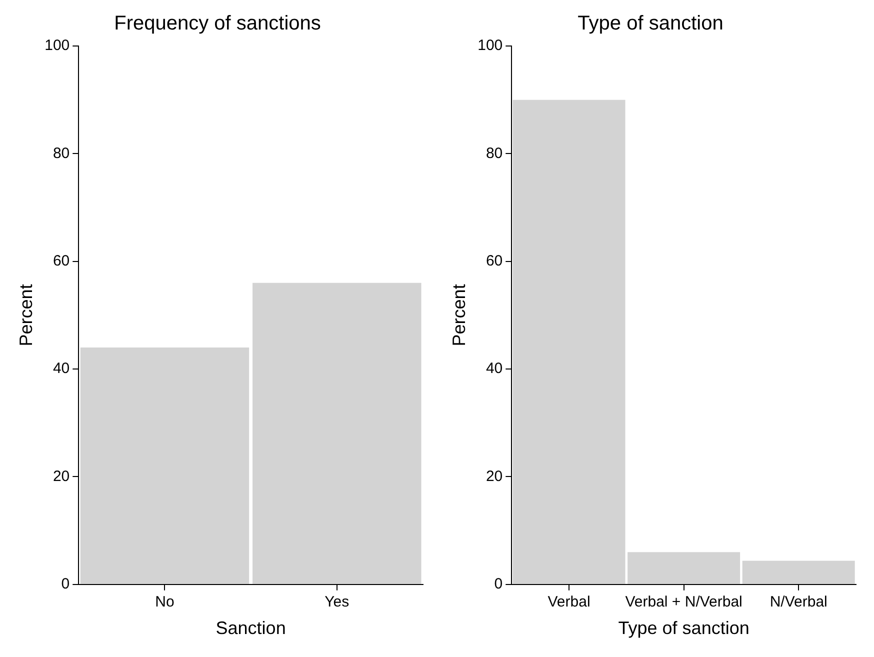 The height and width of the screenshot is (657, 874). I want to click on x-tick-label: Yes, so click(337, 602).